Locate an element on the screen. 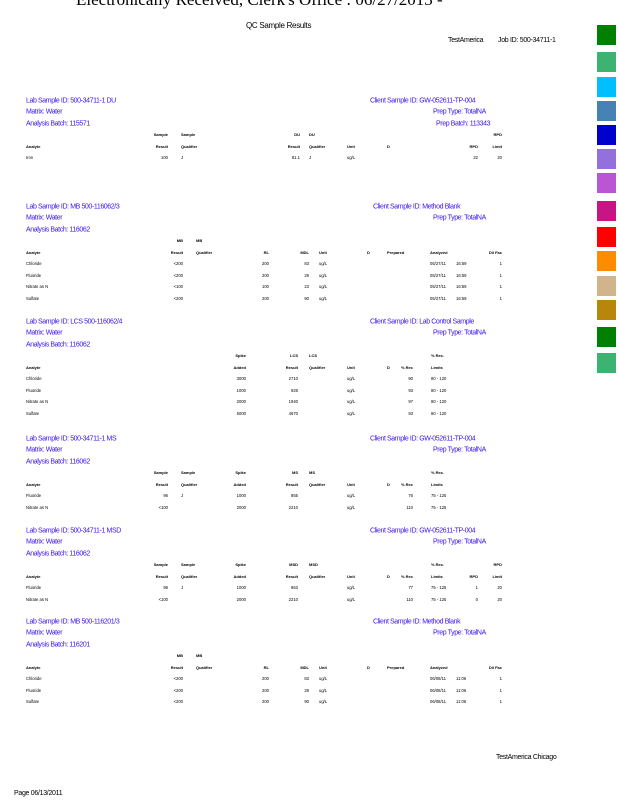 This screenshot has width=618, height=800. table-cell-rpd: 22 is located at coordinates (475, 157).